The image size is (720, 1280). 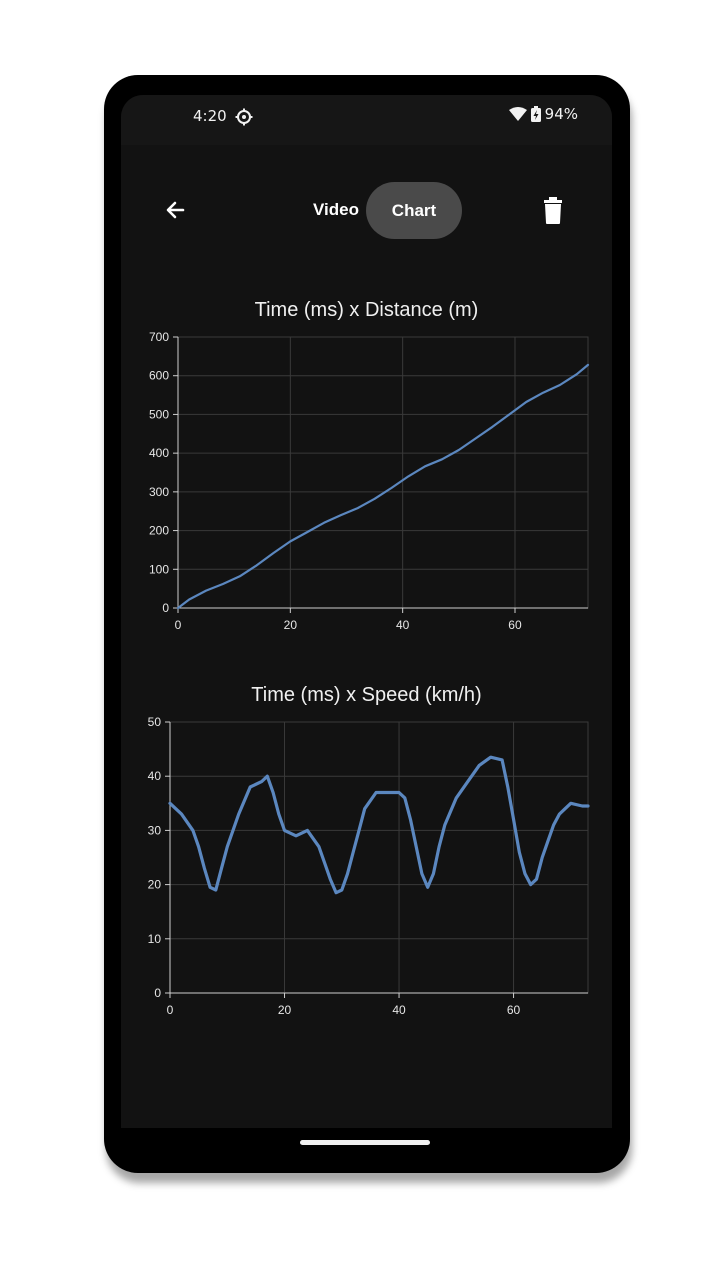 I want to click on y-tick-label: 20, so click(x=155, y=885).